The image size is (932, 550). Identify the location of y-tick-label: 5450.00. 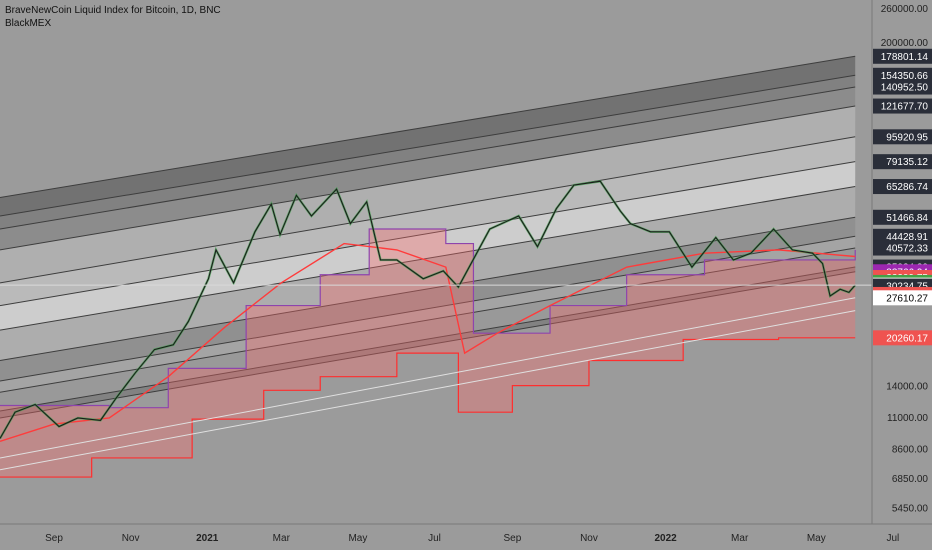
(910, 509).